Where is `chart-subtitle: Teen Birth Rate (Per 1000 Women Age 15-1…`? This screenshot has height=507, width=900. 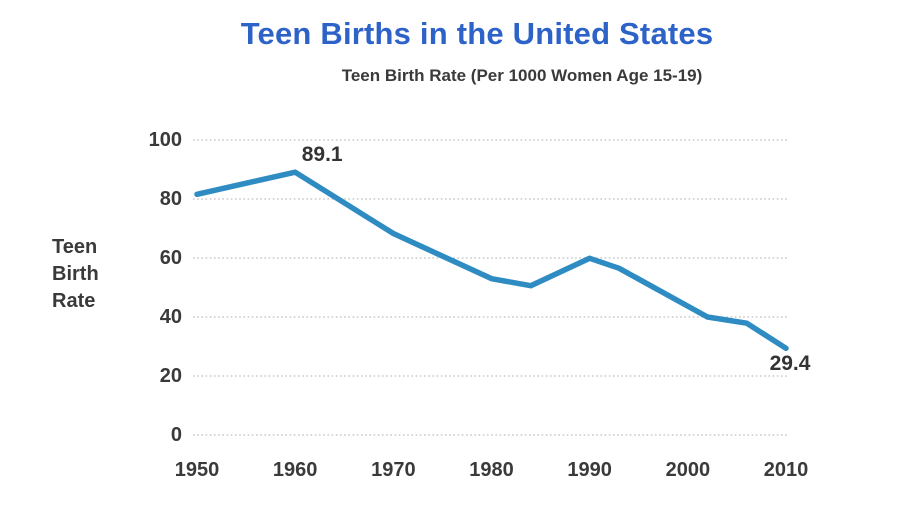 chart-subtitle: Teen Birth Rate (Per 1000 Women Age 15-1… is located at coordinates (522, 75).